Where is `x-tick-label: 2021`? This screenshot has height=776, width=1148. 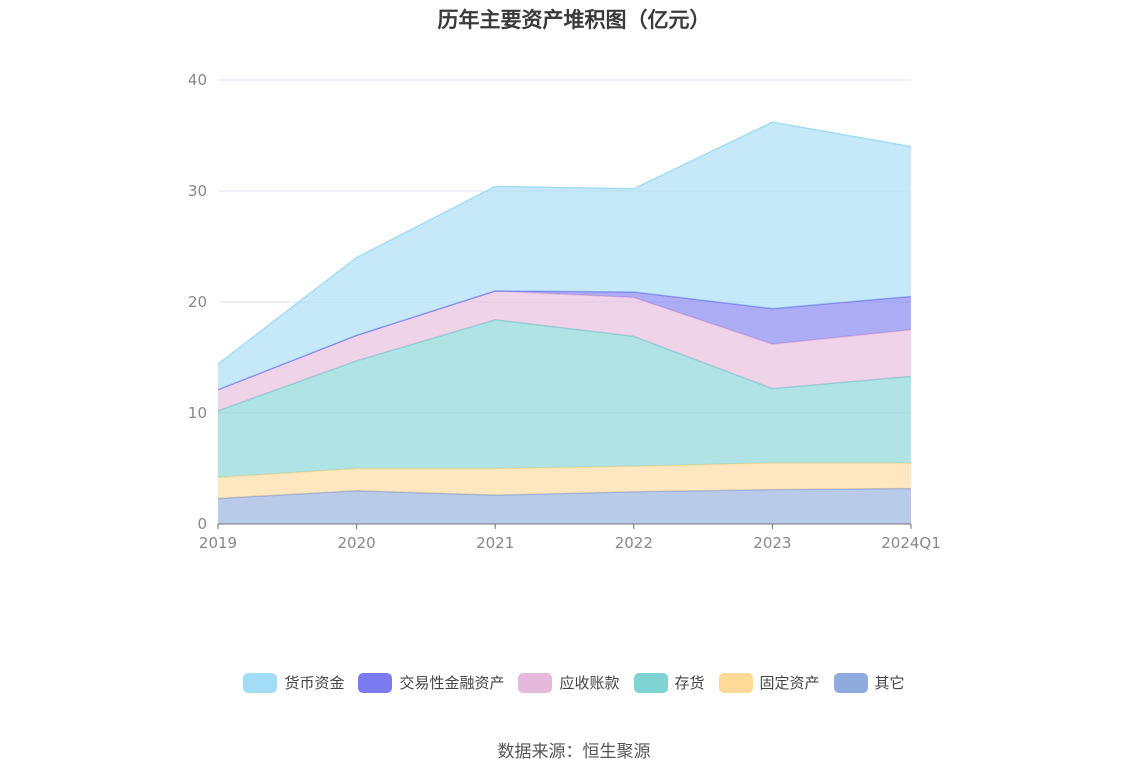 x-tick-label: 2021 is located at coordinates (495, 543).